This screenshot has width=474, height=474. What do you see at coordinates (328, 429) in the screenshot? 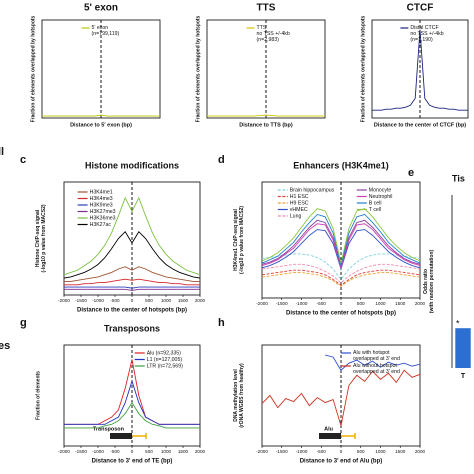
I see `annotation: Alu` at bounding box center [328, 429].